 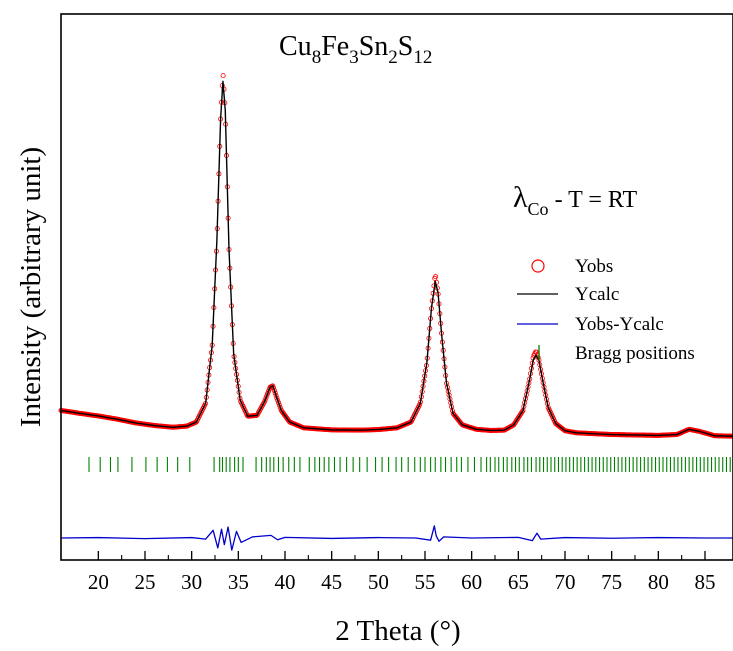 What do you see at coordinates (425, 582) in the screenshot?
I see `x-tick-label: 55` at bounding box center [425, 582].